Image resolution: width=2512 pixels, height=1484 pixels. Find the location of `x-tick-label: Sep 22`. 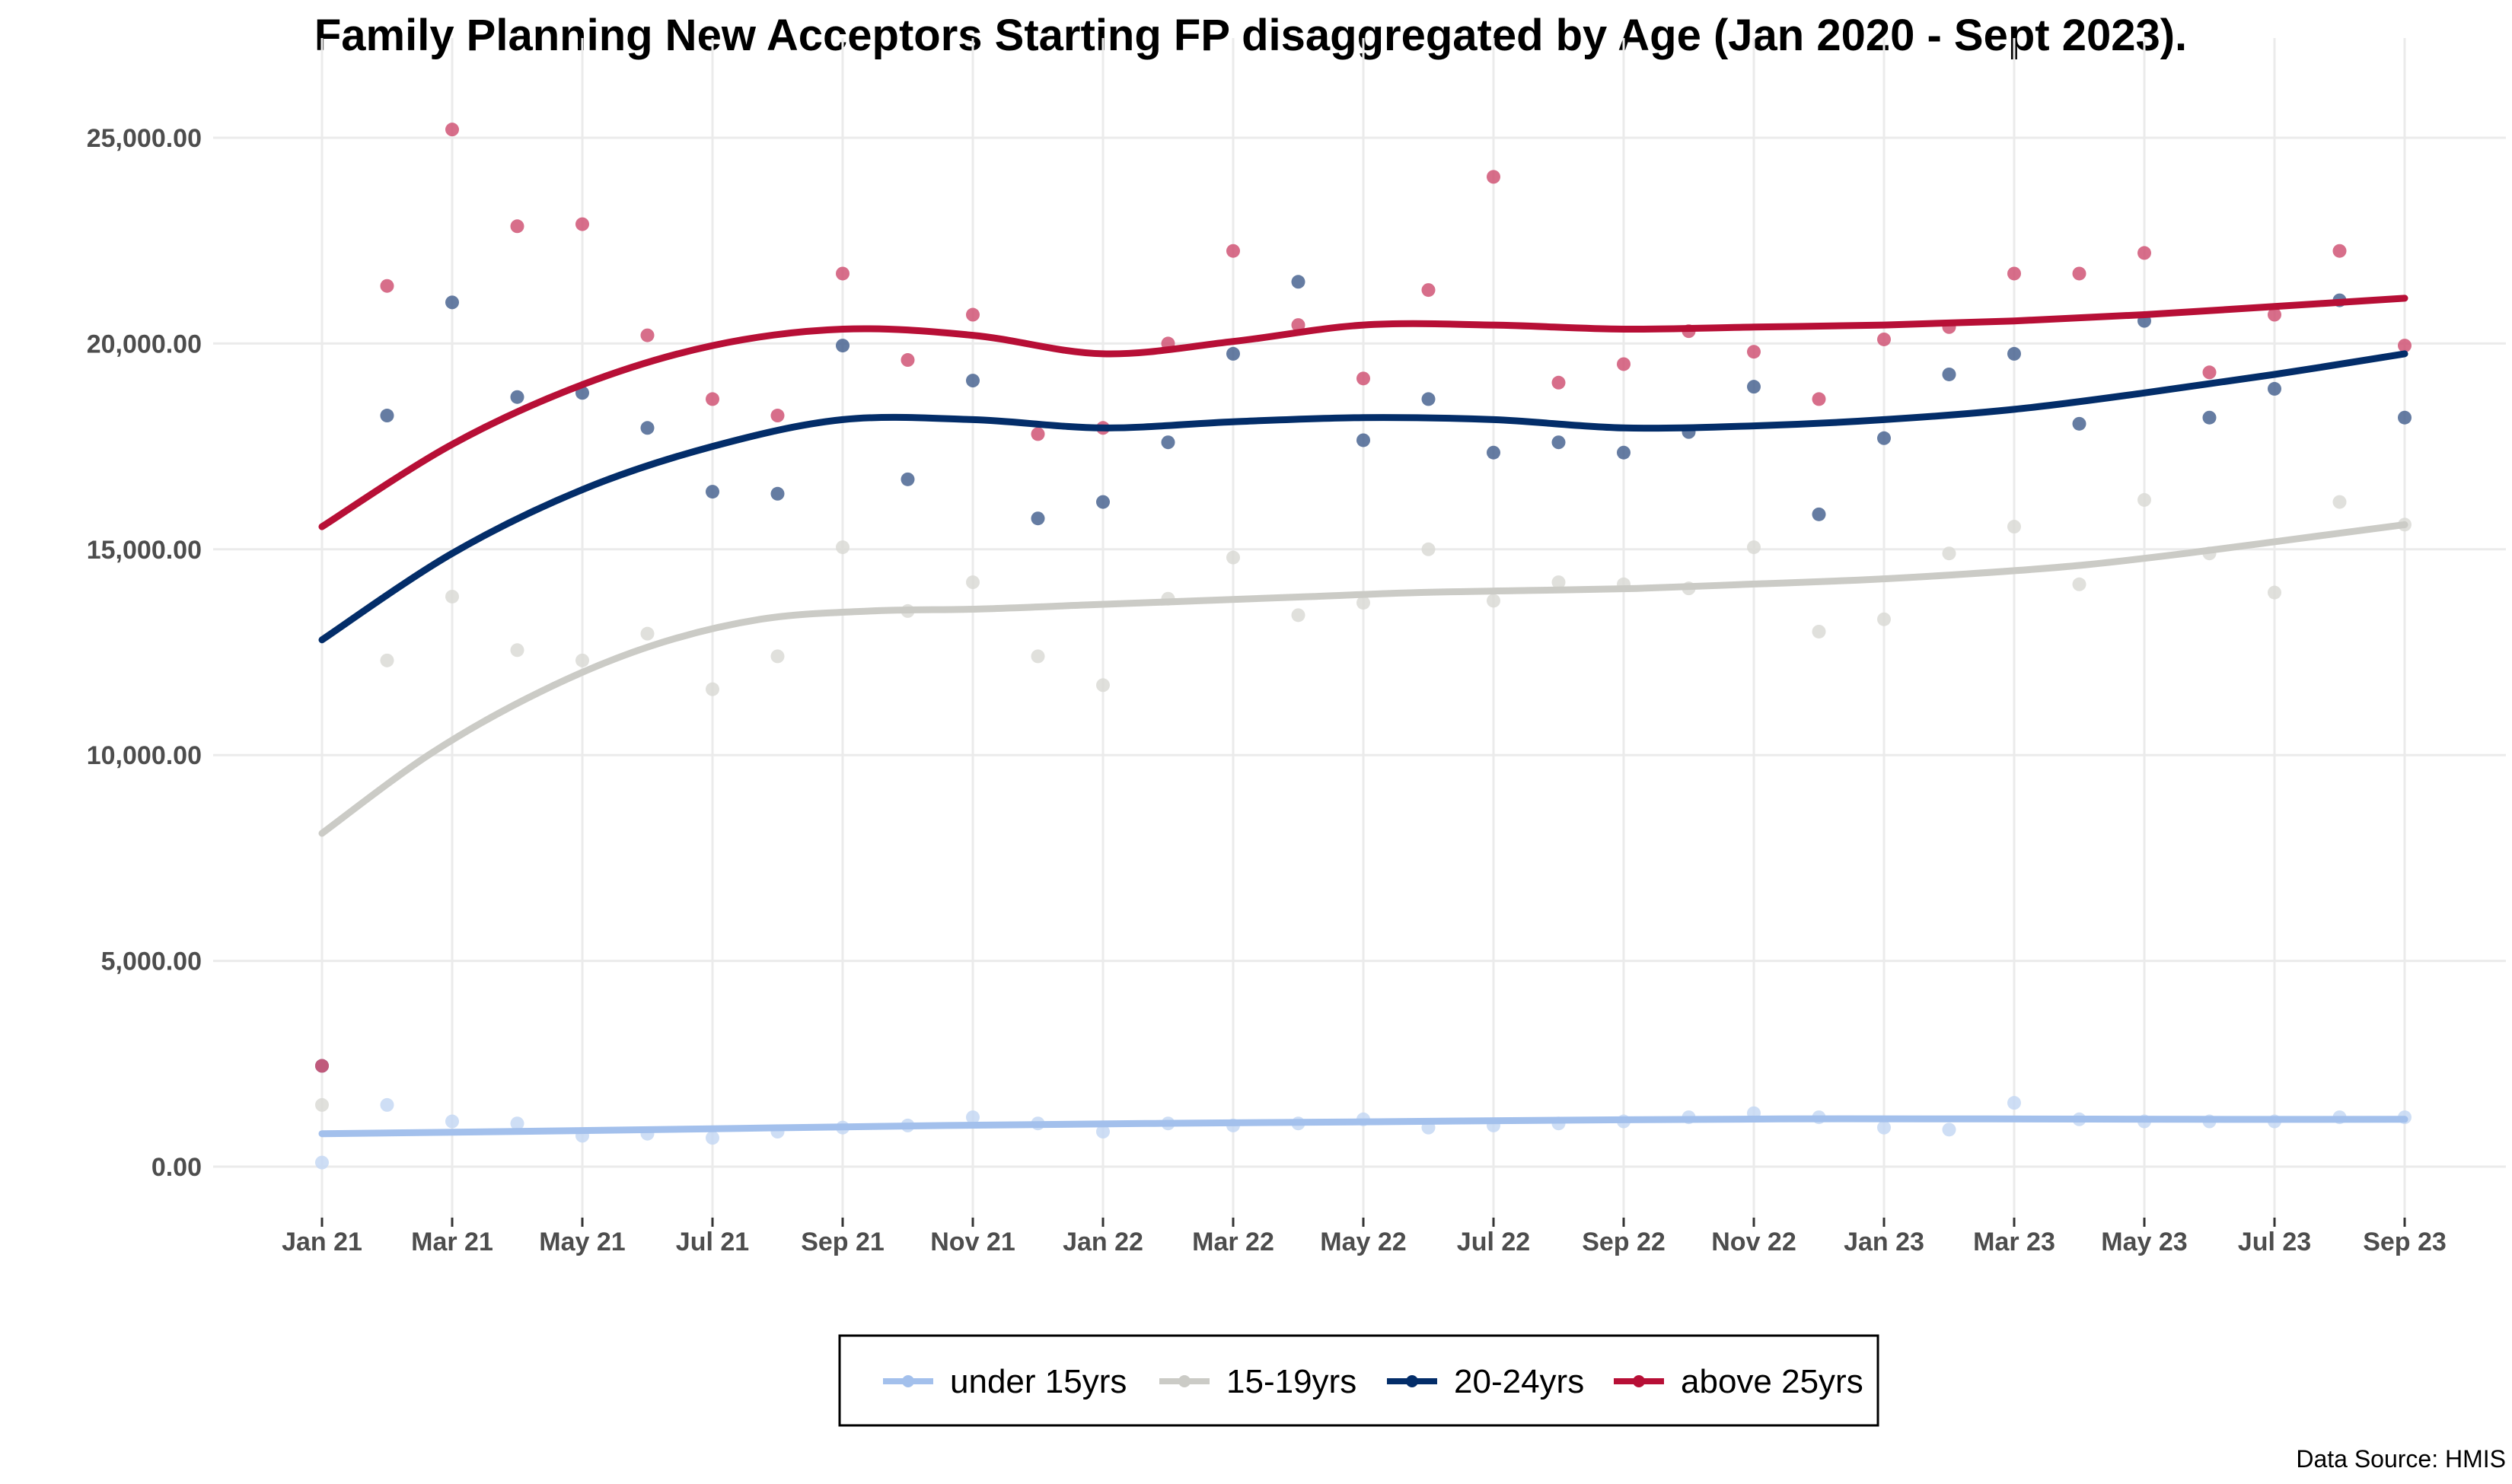

x-tick-label: Sep 22 is located at coordinates (1624, 1242).